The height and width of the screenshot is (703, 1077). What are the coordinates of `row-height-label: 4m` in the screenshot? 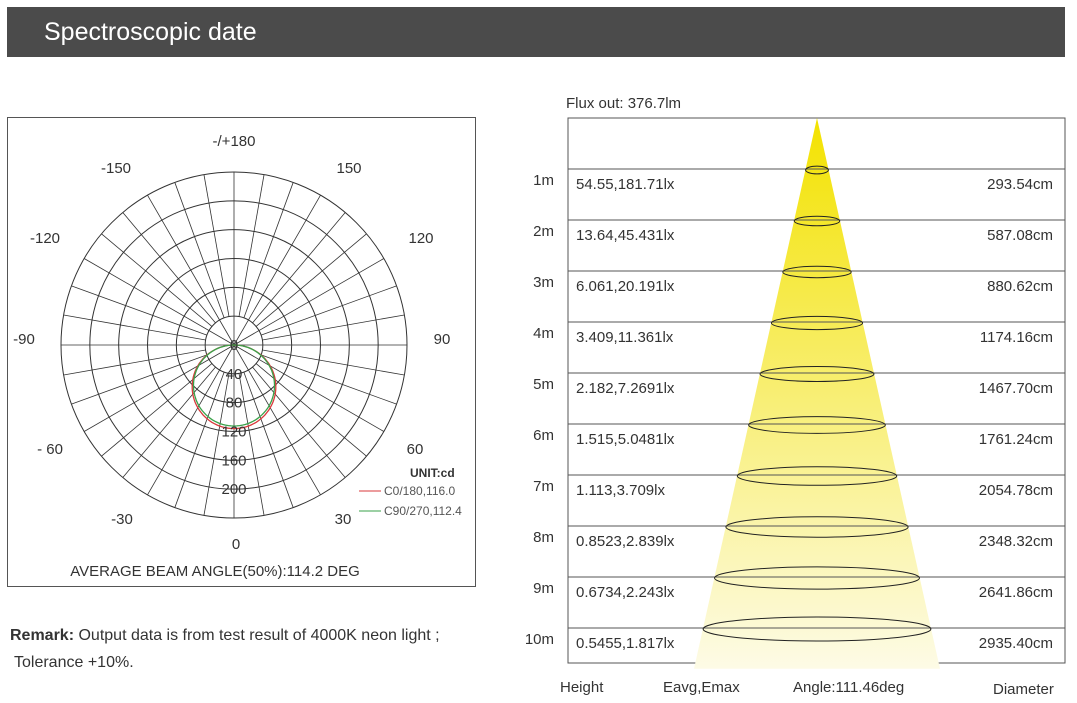 It's located at (543, 333).